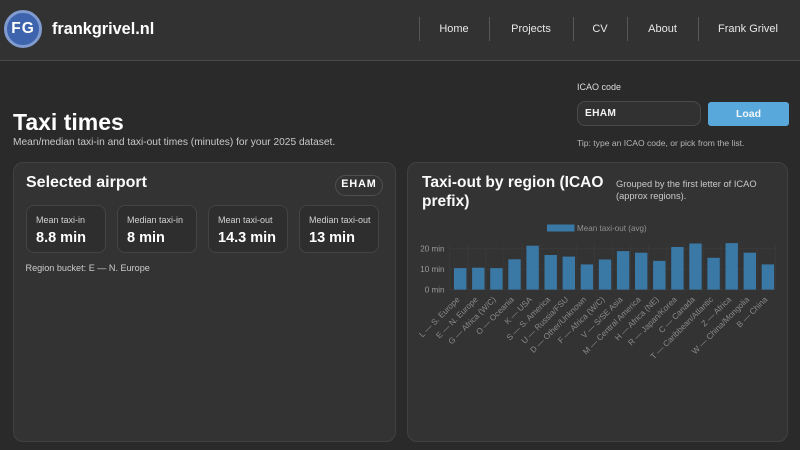 The width and height of the screenshot is (800, 450). I want to click on svg-text: 0 min, so click(435, 290).